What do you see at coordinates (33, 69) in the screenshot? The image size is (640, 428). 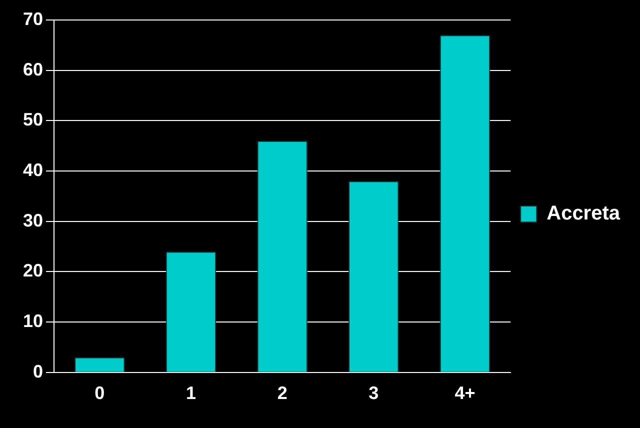 I see `y-tick-label: 60` at bounding box center [33, 69].